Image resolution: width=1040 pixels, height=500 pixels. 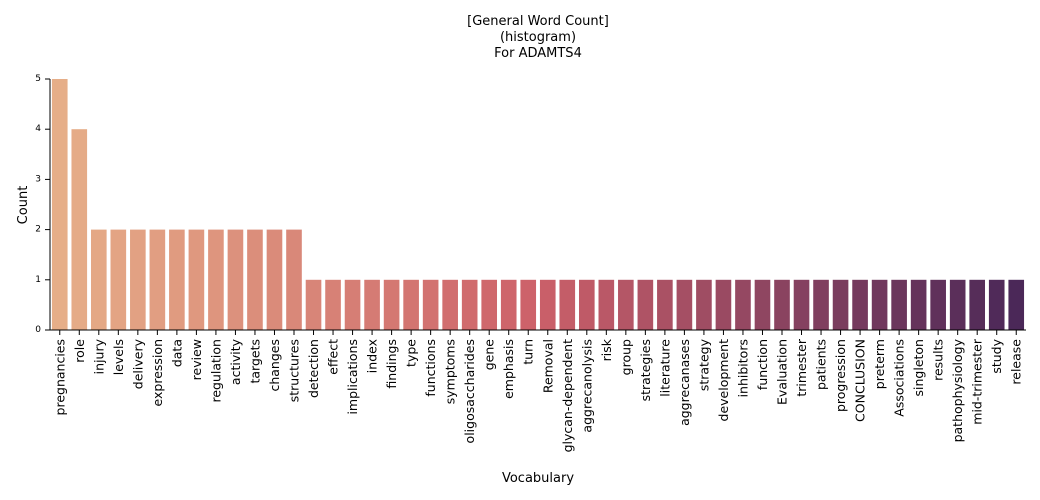 What do you see at coordinates (606, 304) in the screenshot?
I see `bar-risk` at bounding box center [606, 304].